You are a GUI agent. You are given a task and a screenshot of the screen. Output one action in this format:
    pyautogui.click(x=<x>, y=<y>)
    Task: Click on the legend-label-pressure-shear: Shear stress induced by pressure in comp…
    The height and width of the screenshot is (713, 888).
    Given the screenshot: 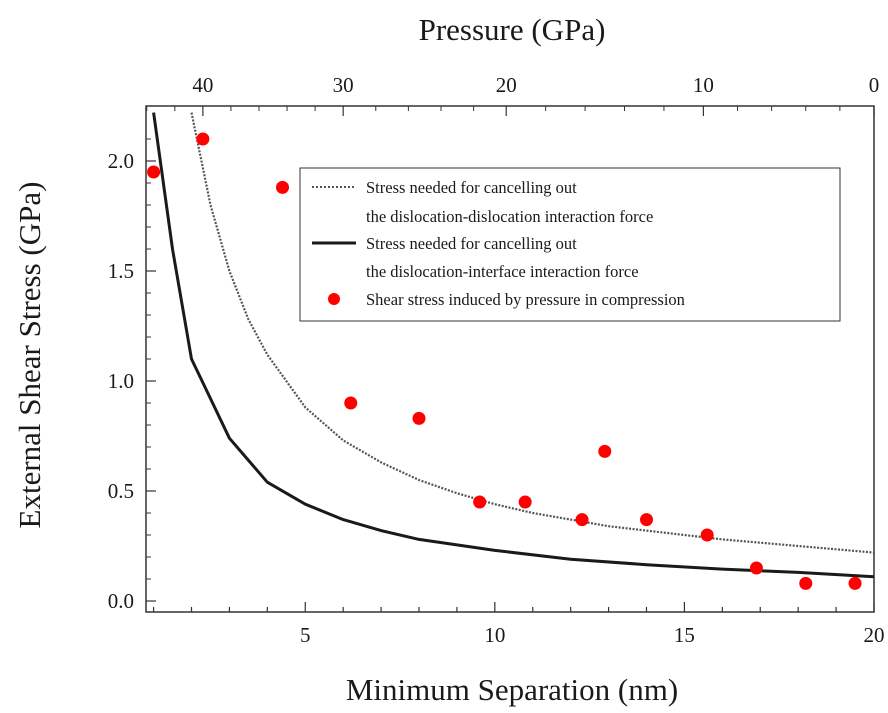 What is the action you would take?
    pyautogui.click(x=525, y=299)
    